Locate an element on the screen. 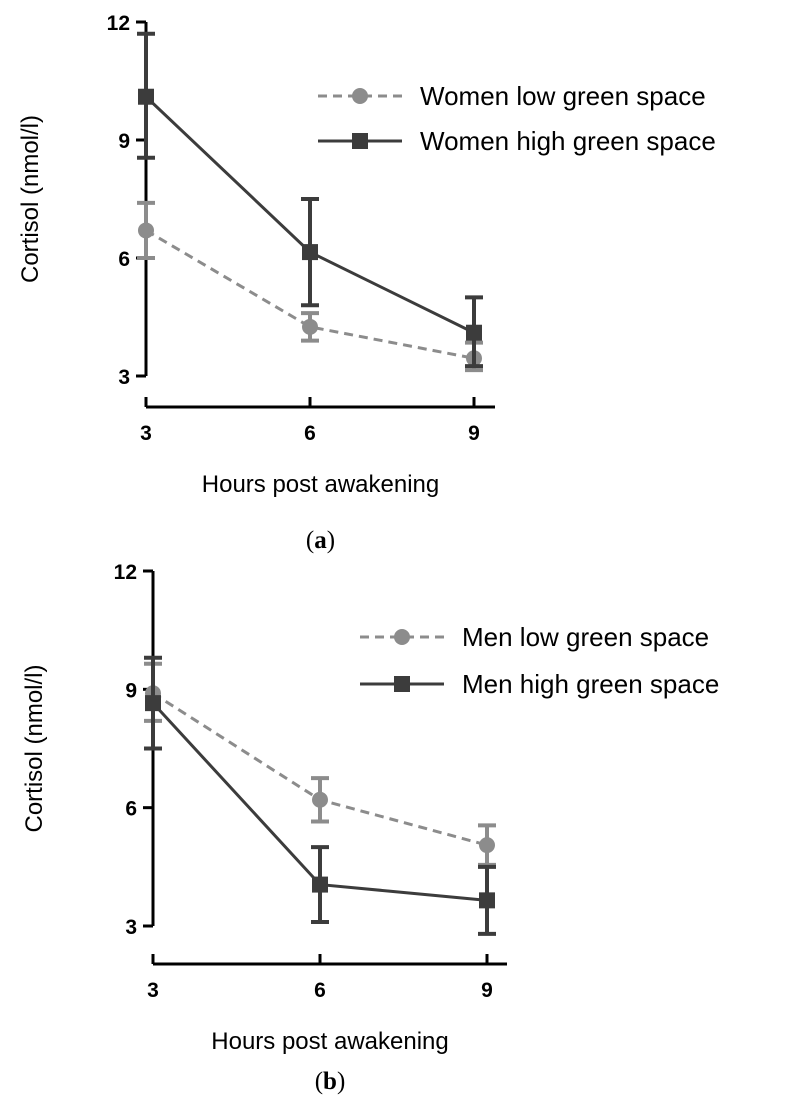 This screenshot has width=791, height=1109. legend-entry: Men low green space is located at coordinates (534, 637).